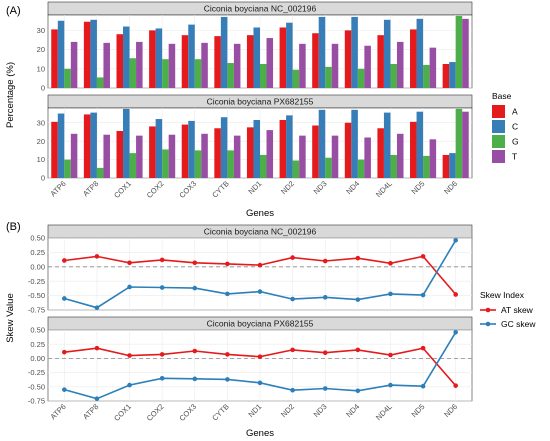 The height and width of the screenshot is (441, 550). Describe the element at coordinates (354, 143) in the screenshot. I see `bar-C-ND4` at that location.